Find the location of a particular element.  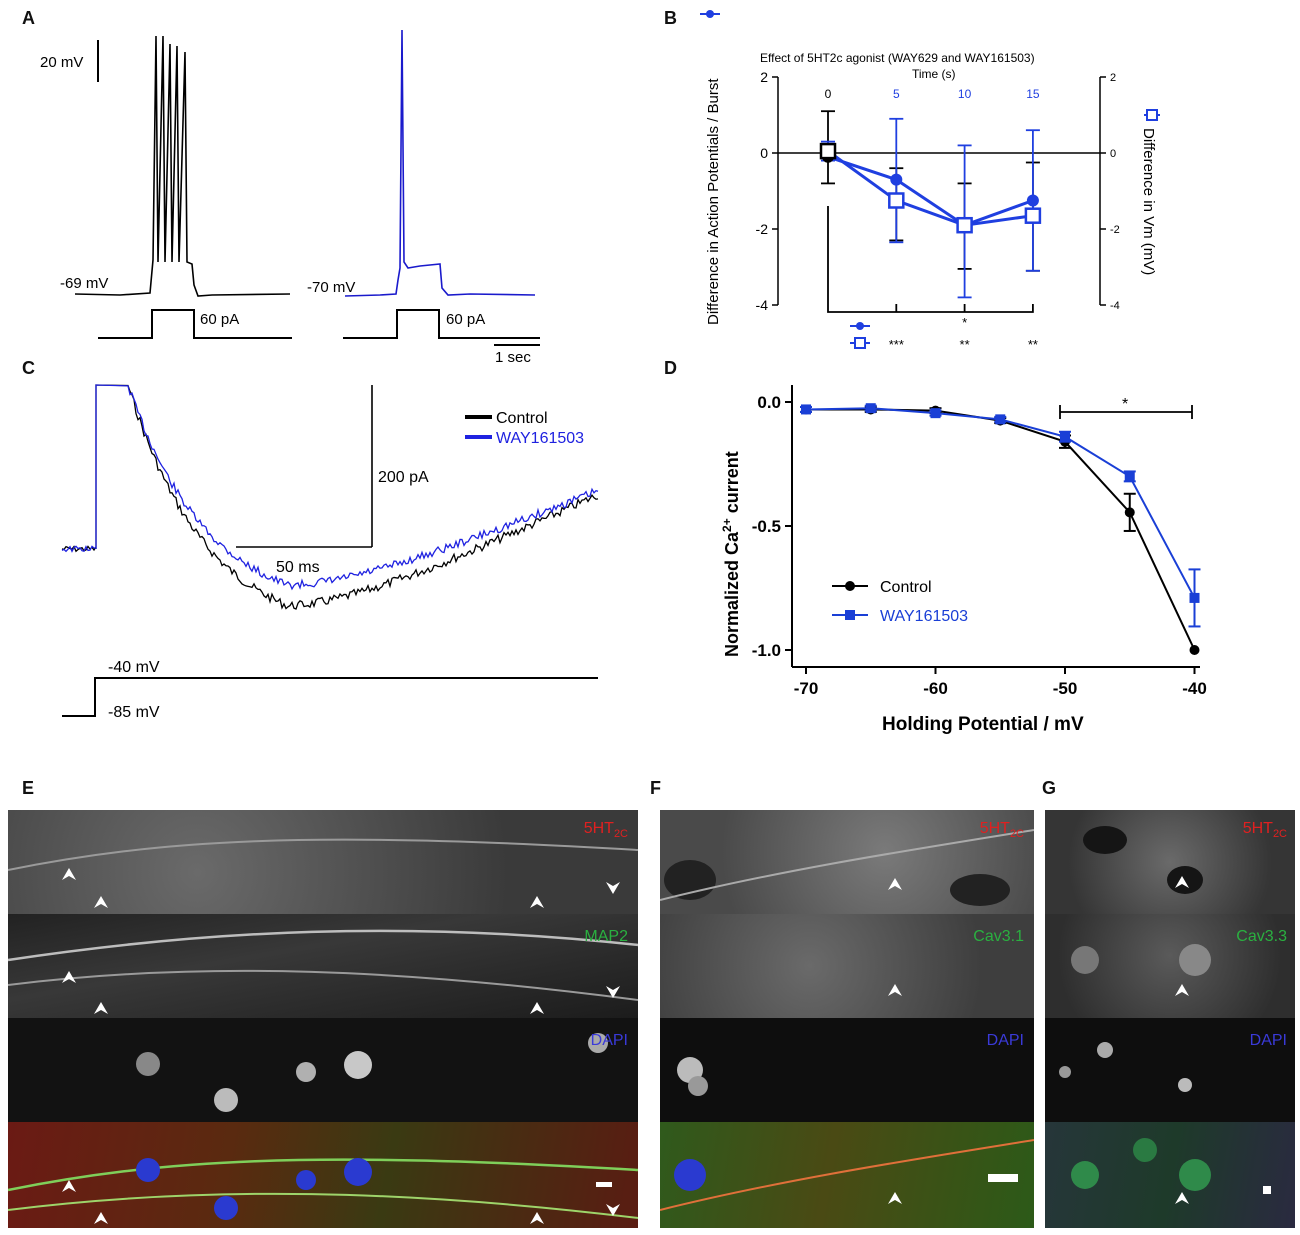

label-step-voltage: -40 mV is located at coordinates (134, 667).